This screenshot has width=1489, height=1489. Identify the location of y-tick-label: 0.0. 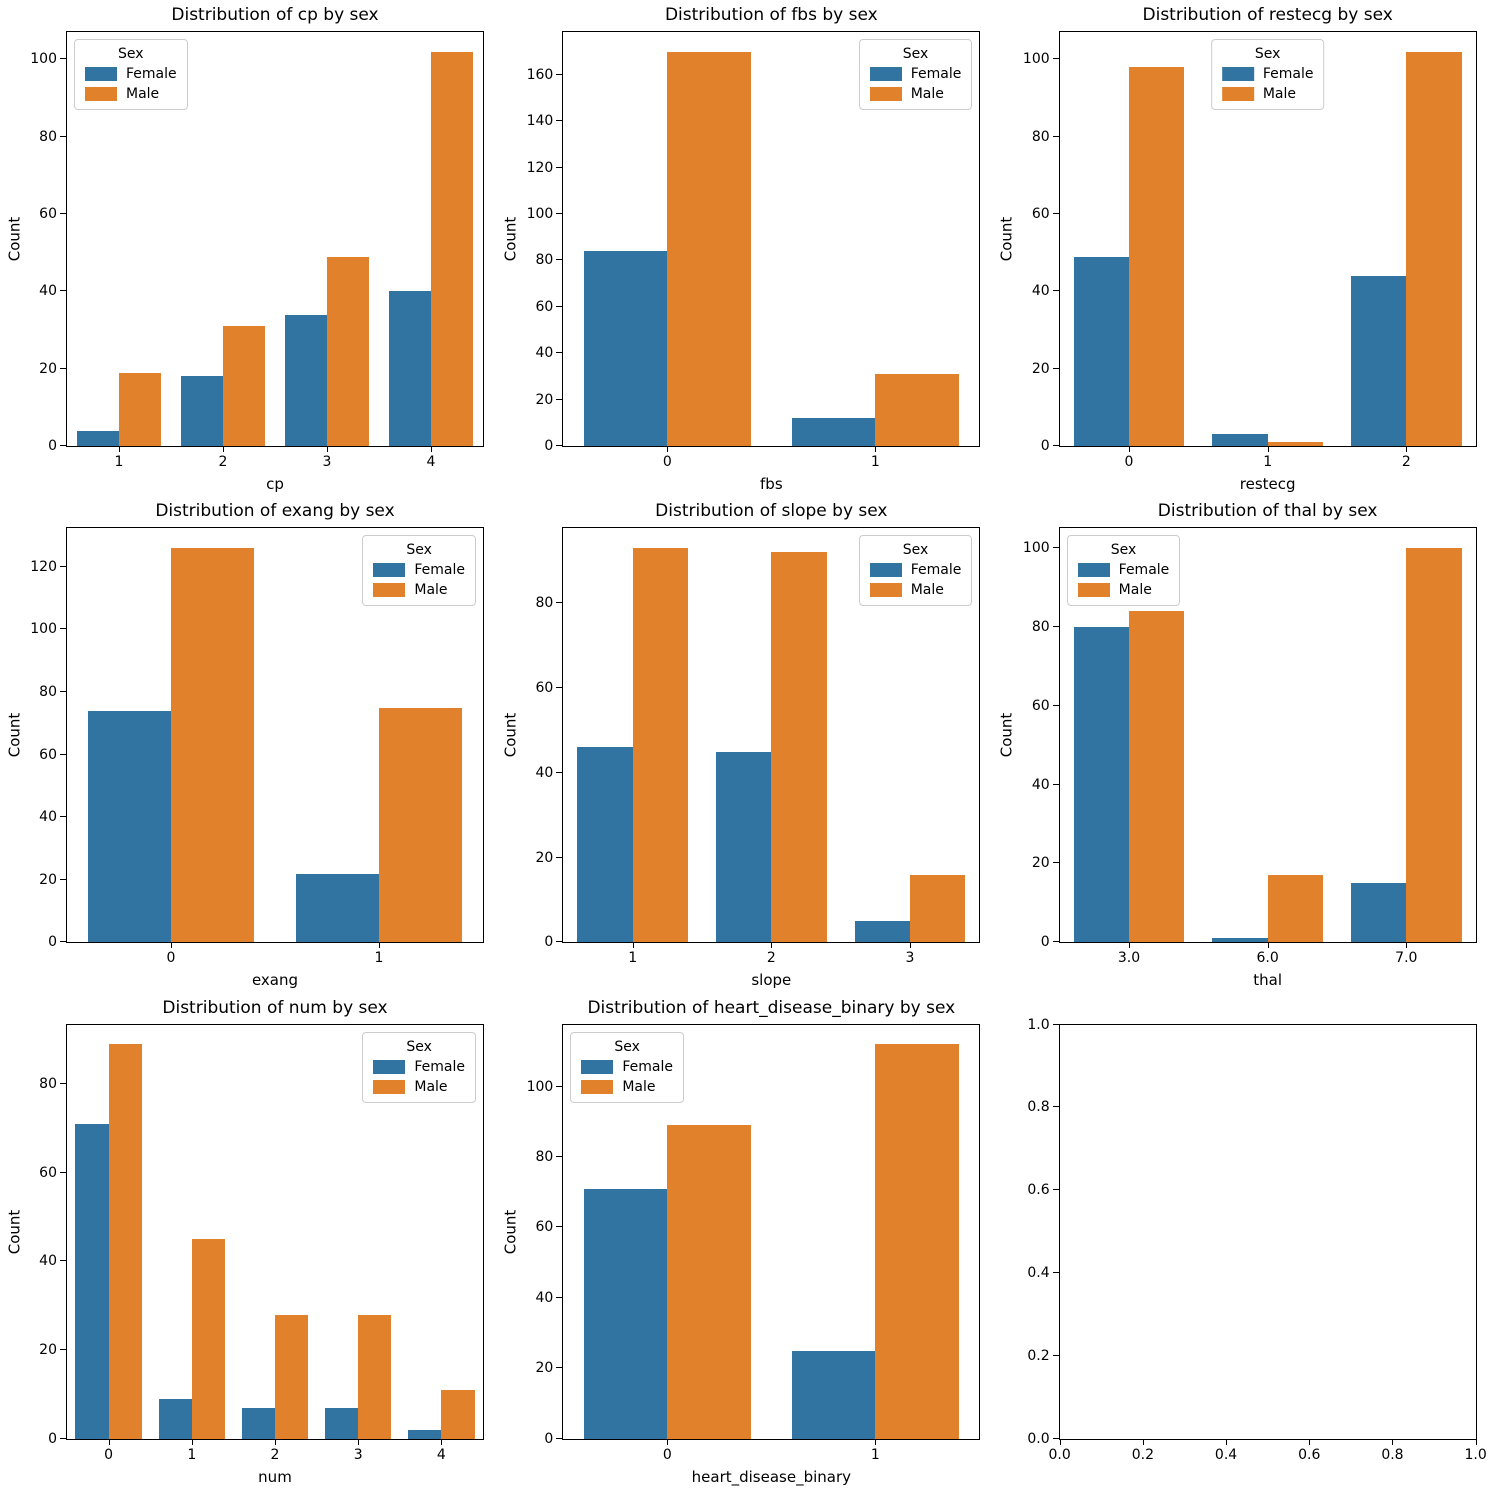
(1038, 1438).